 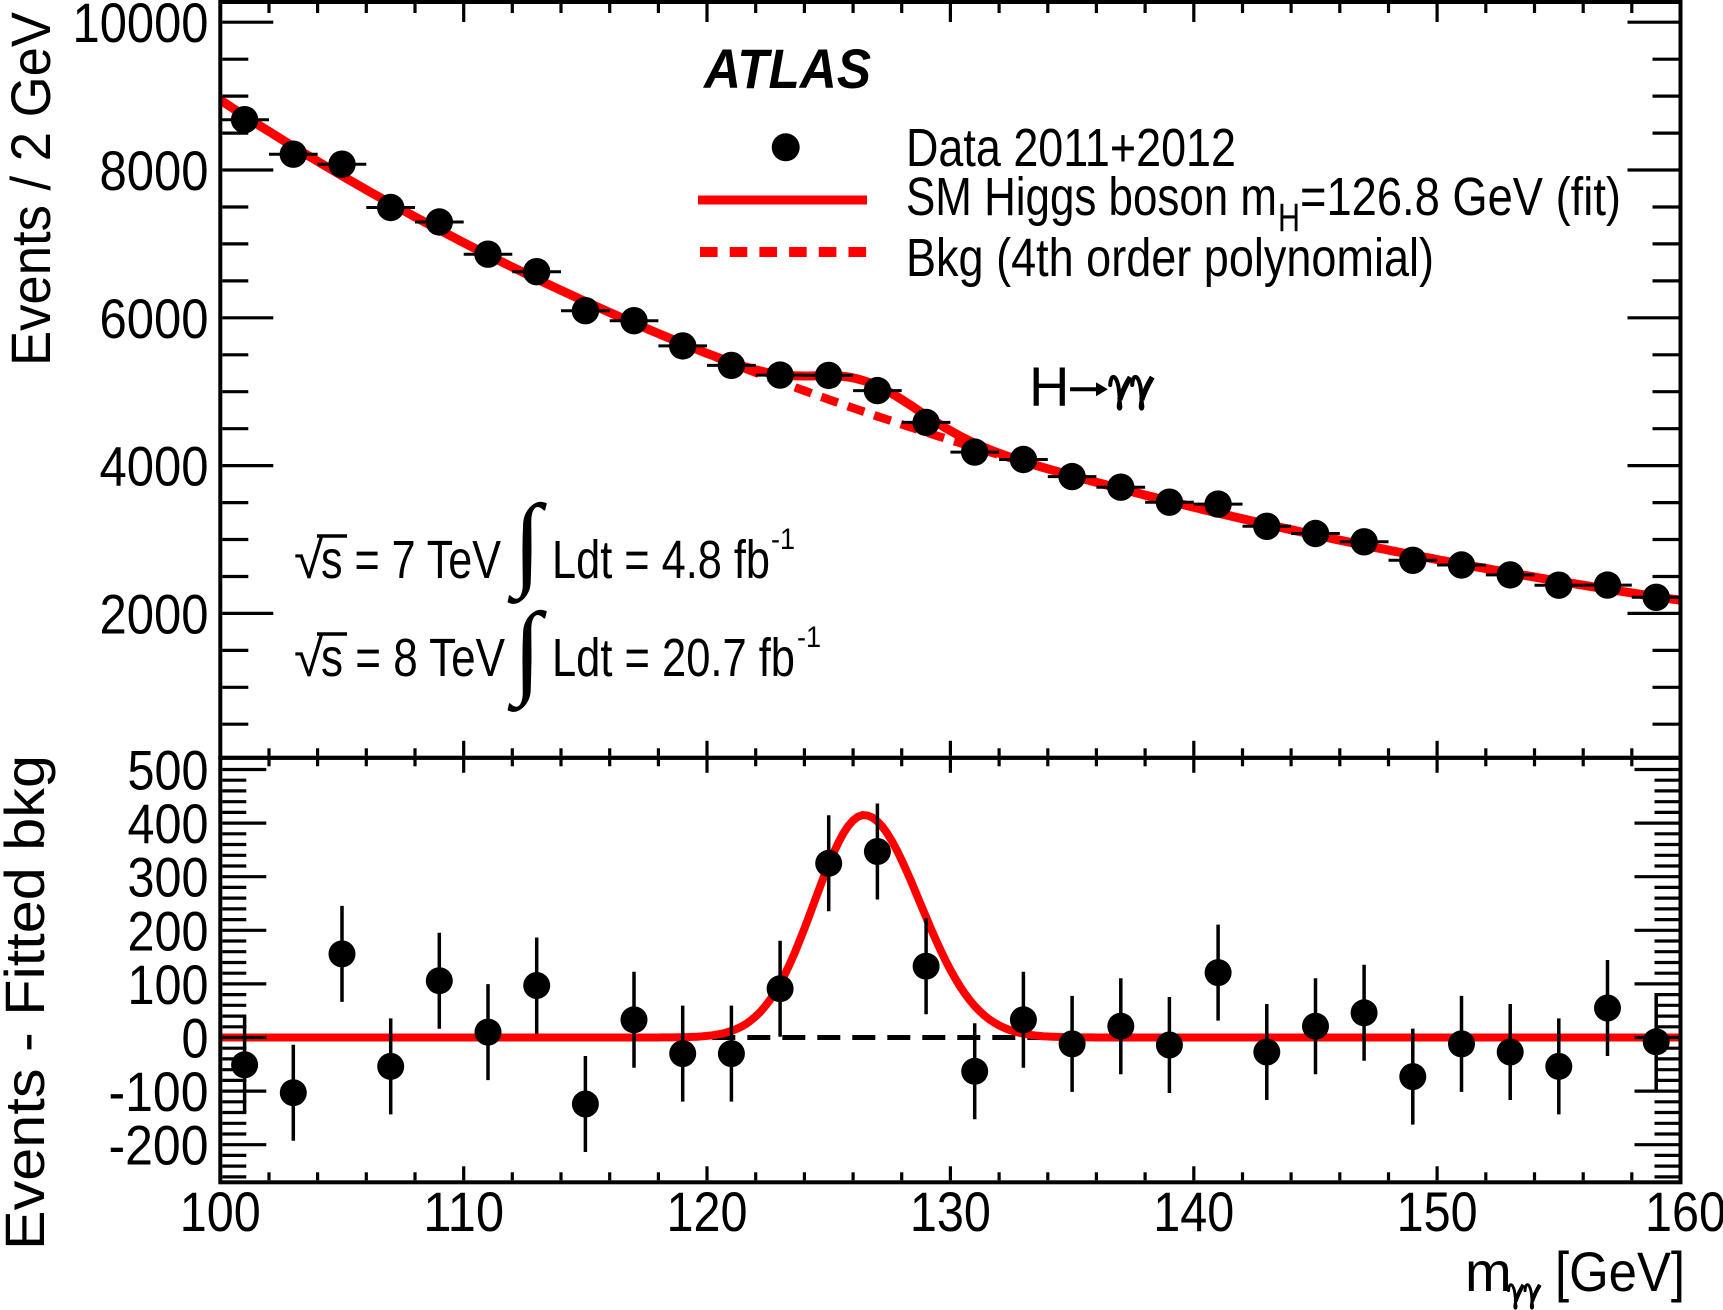 I want to click on svg-text: 500, so click(x=168, y=770).